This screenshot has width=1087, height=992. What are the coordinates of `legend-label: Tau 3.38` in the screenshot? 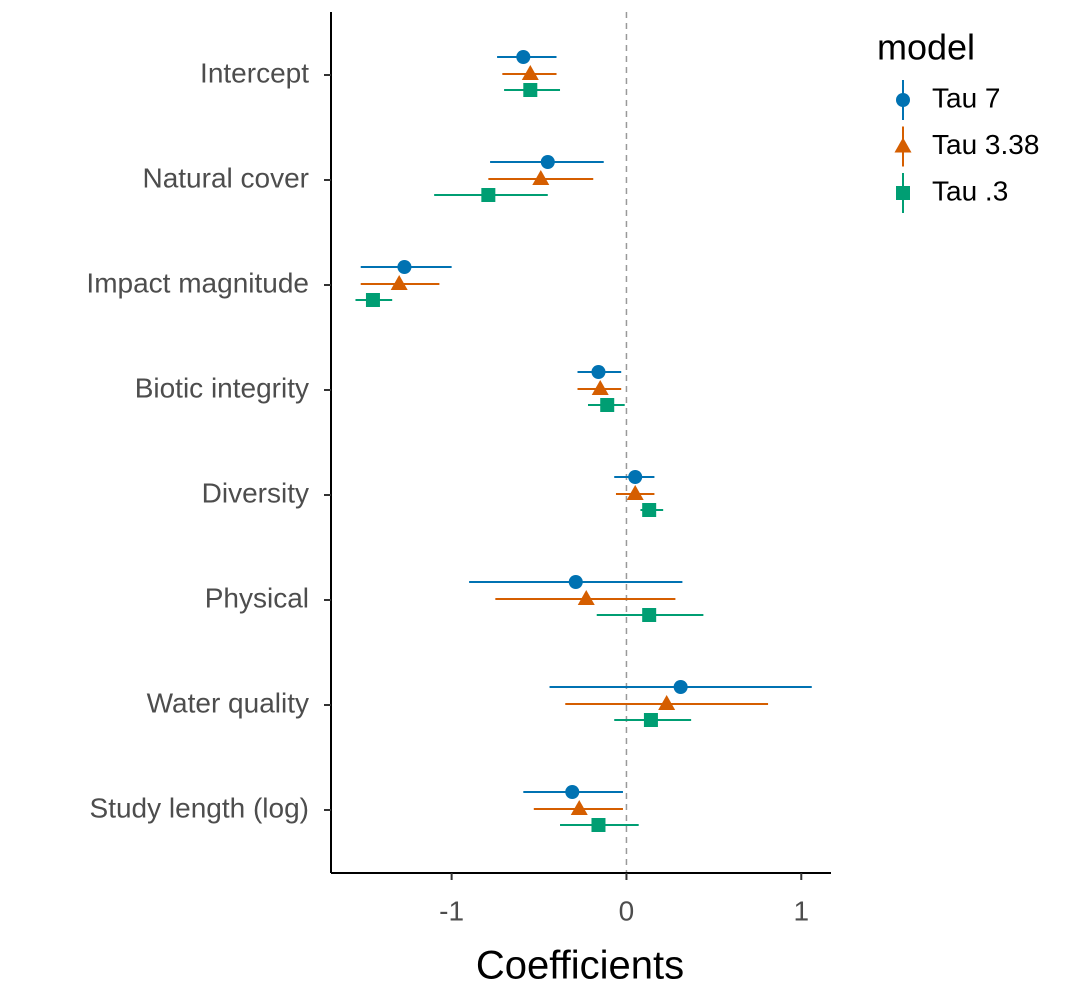 It's located at (985, 144).